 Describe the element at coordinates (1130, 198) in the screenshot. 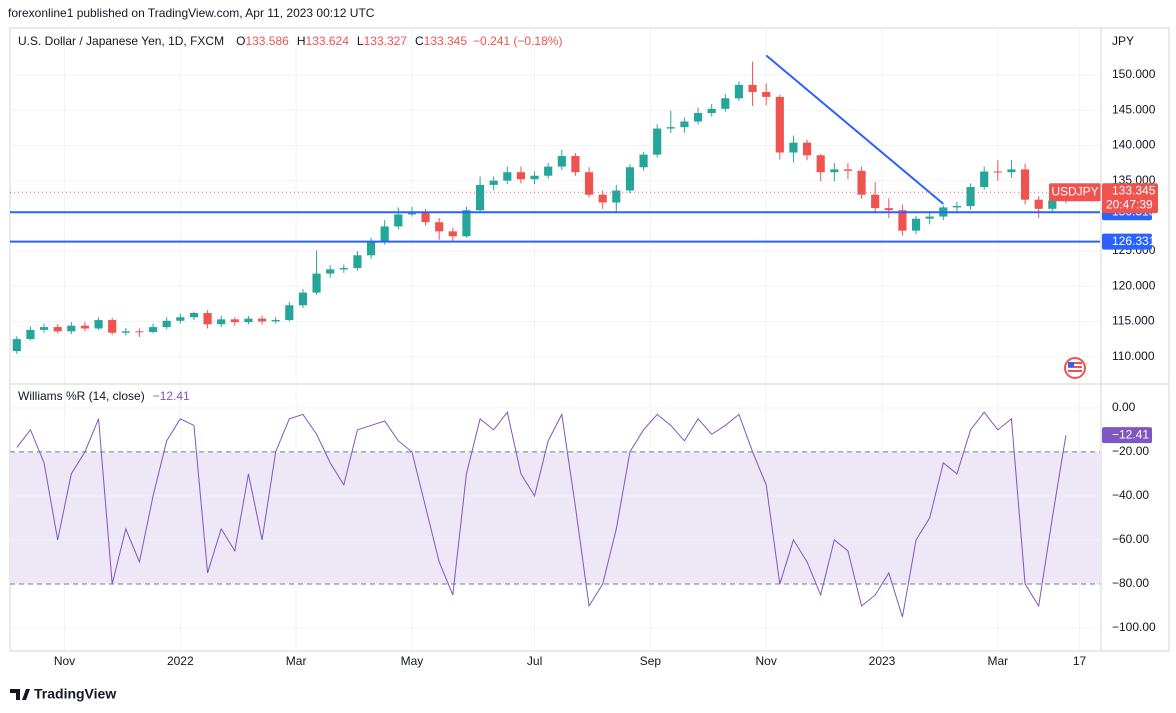

I see `last-price-box` at that location.